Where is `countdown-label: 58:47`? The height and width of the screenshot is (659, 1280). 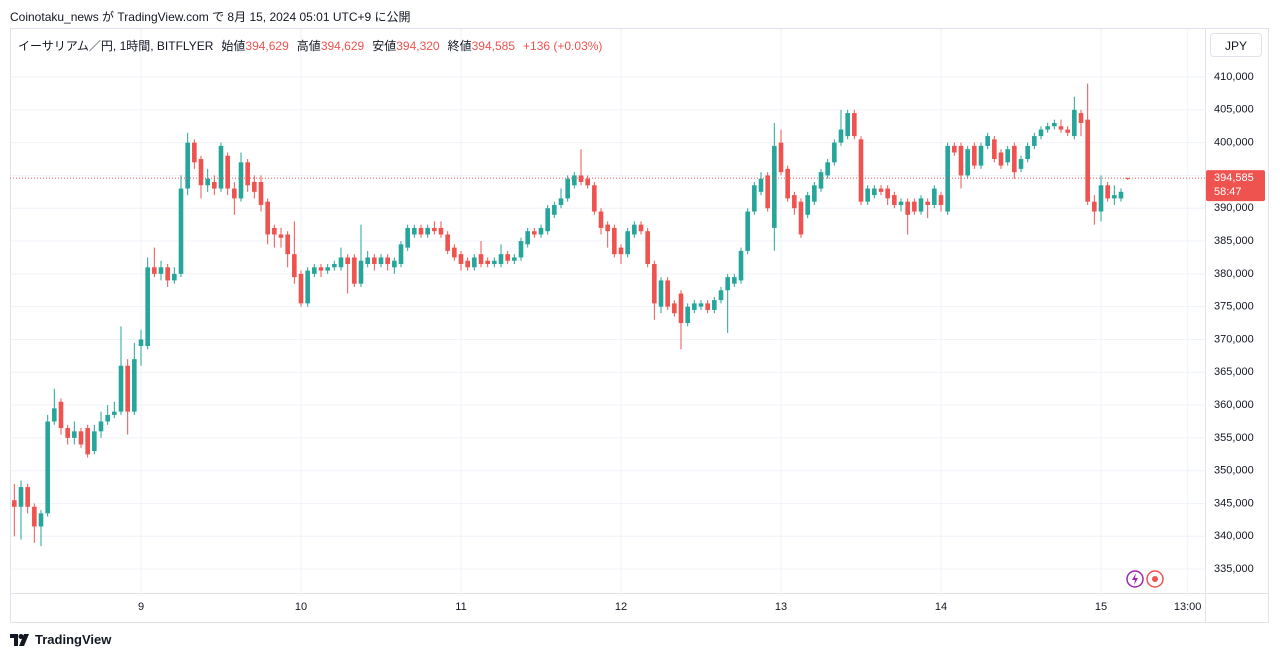 countdown-label: 58:47 is located at coordinates (1228, 192).